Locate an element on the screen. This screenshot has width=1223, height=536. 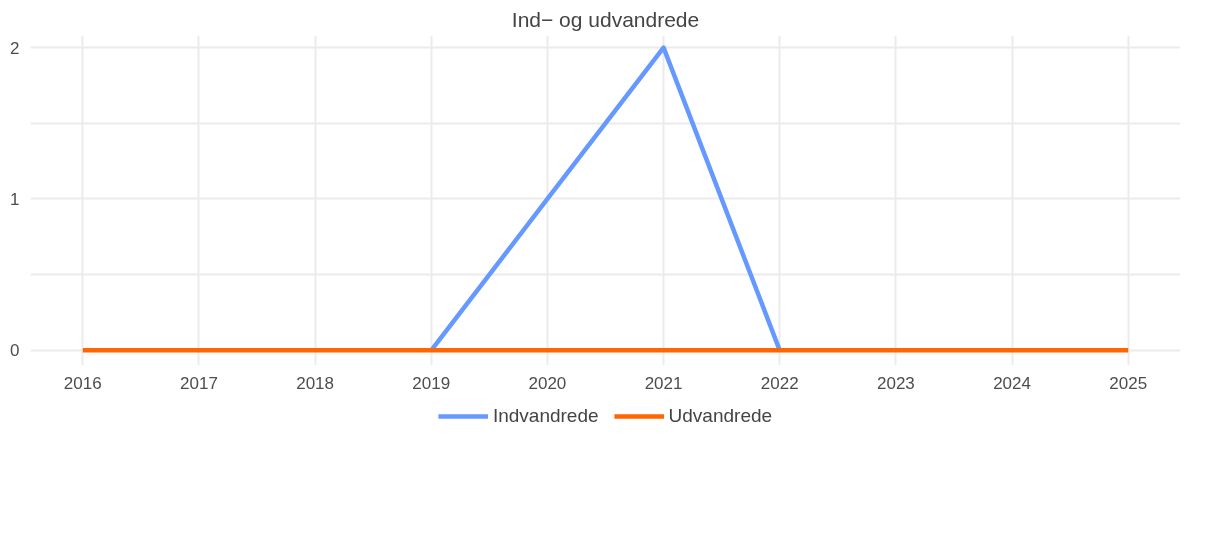
x-tick-label: 2021 is located at coordinates (663, 383).